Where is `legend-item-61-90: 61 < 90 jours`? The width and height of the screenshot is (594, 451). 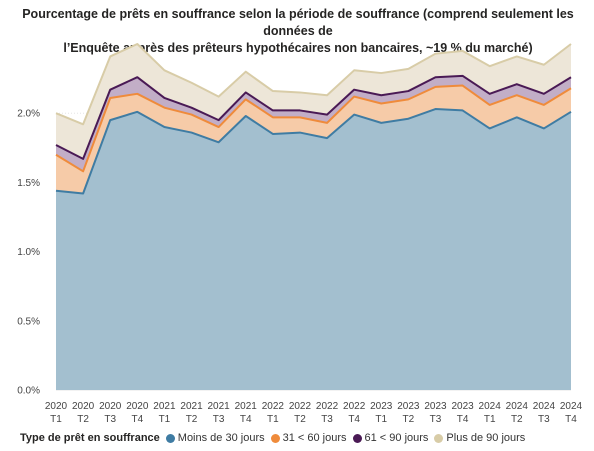 legend-item-61-90: 61 < 90 jours is located at coordinates (390, 438).